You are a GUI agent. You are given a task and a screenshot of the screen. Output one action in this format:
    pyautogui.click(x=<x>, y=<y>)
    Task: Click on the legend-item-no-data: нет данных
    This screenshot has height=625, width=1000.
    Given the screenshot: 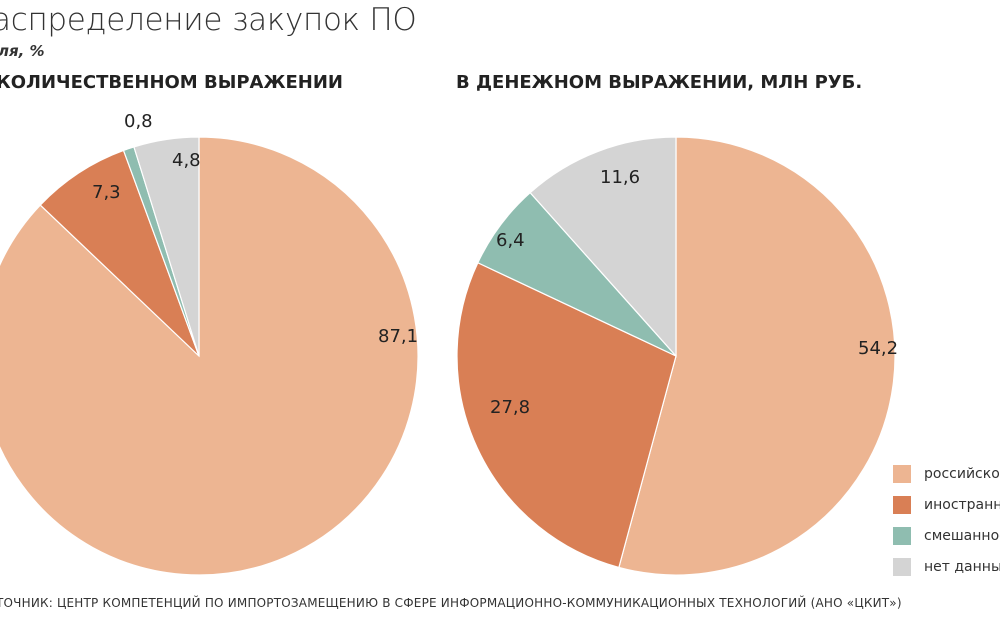 What is the action you would take?
    pyautogui.click(x=946, y=566)
    